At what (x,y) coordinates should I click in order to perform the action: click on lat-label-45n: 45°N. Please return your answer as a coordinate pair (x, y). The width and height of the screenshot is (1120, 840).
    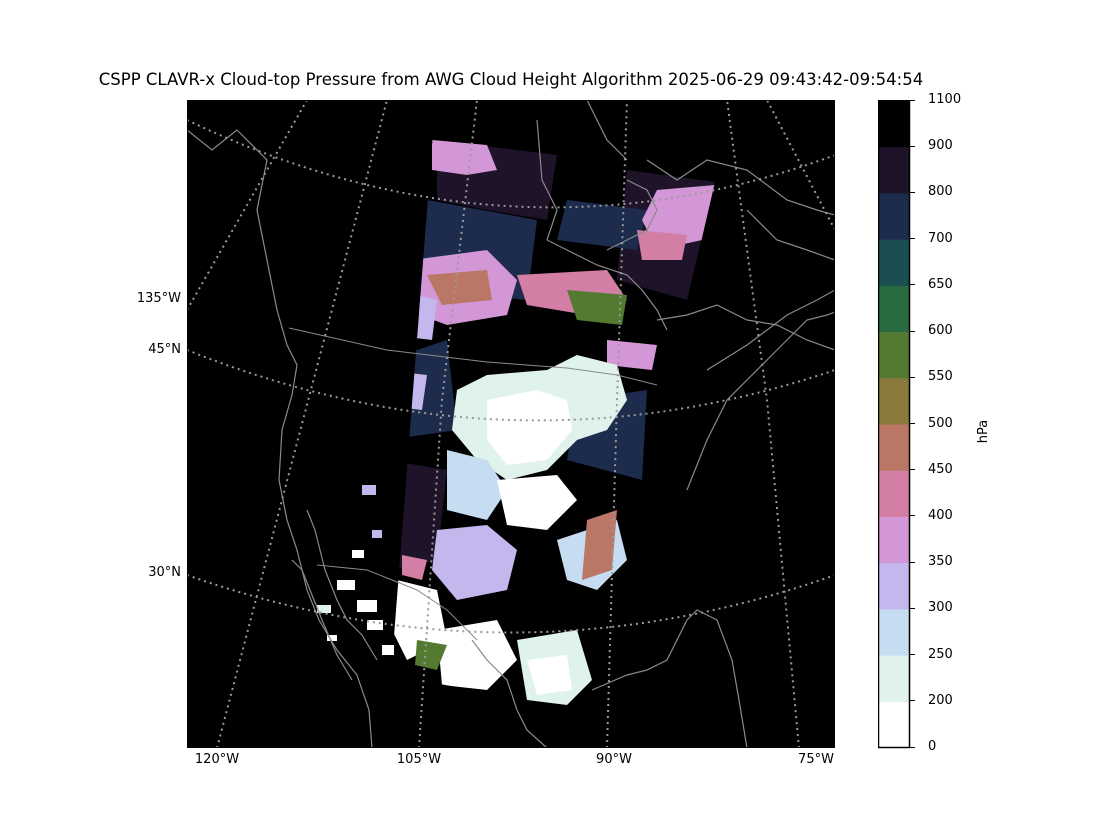
    Looking at the image, I should click on (164, 349).